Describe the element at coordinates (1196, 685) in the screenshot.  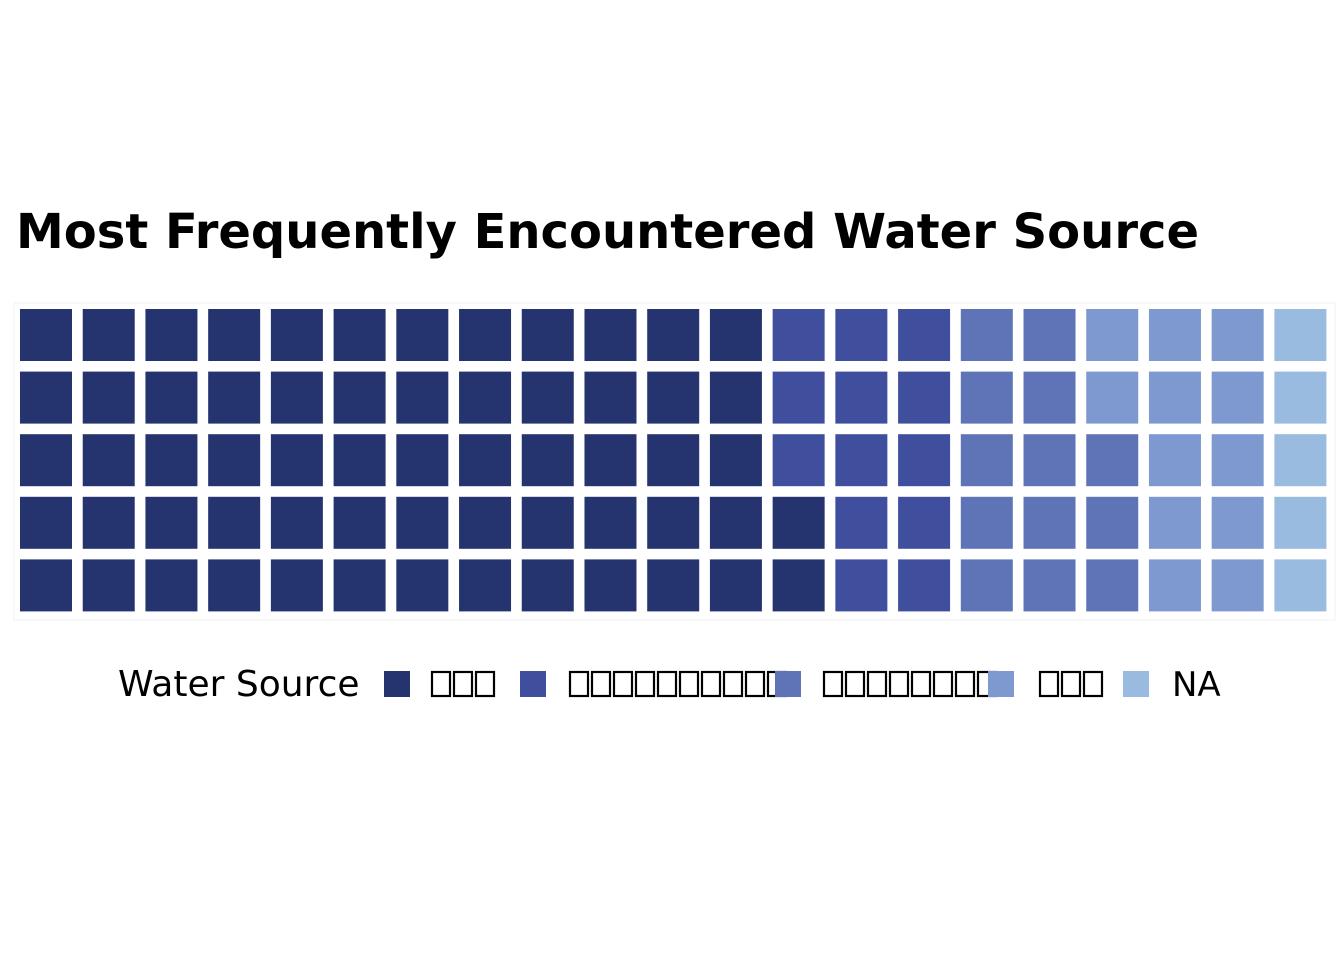
I see `legend-label: NA` at that location.